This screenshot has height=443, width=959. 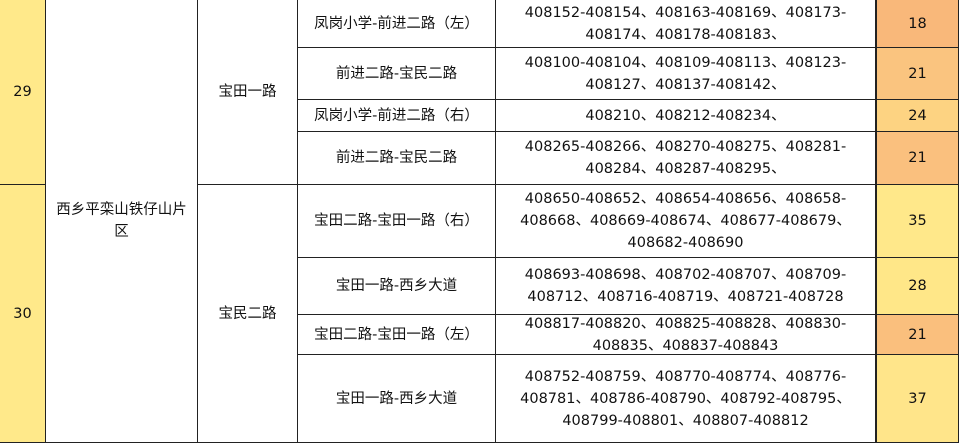 I want to click on number-range-line: 408152-408154、408163-408169、408173-, so click(x=685, y=12).